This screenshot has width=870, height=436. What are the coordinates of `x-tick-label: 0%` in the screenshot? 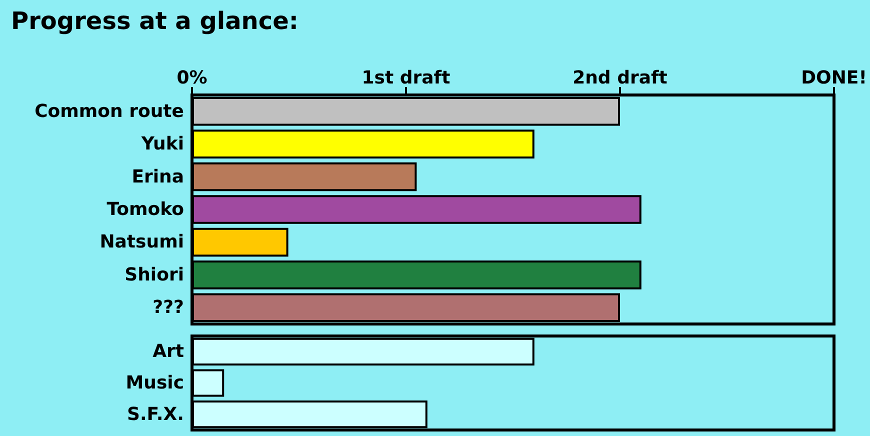 It's located at (192, 78).